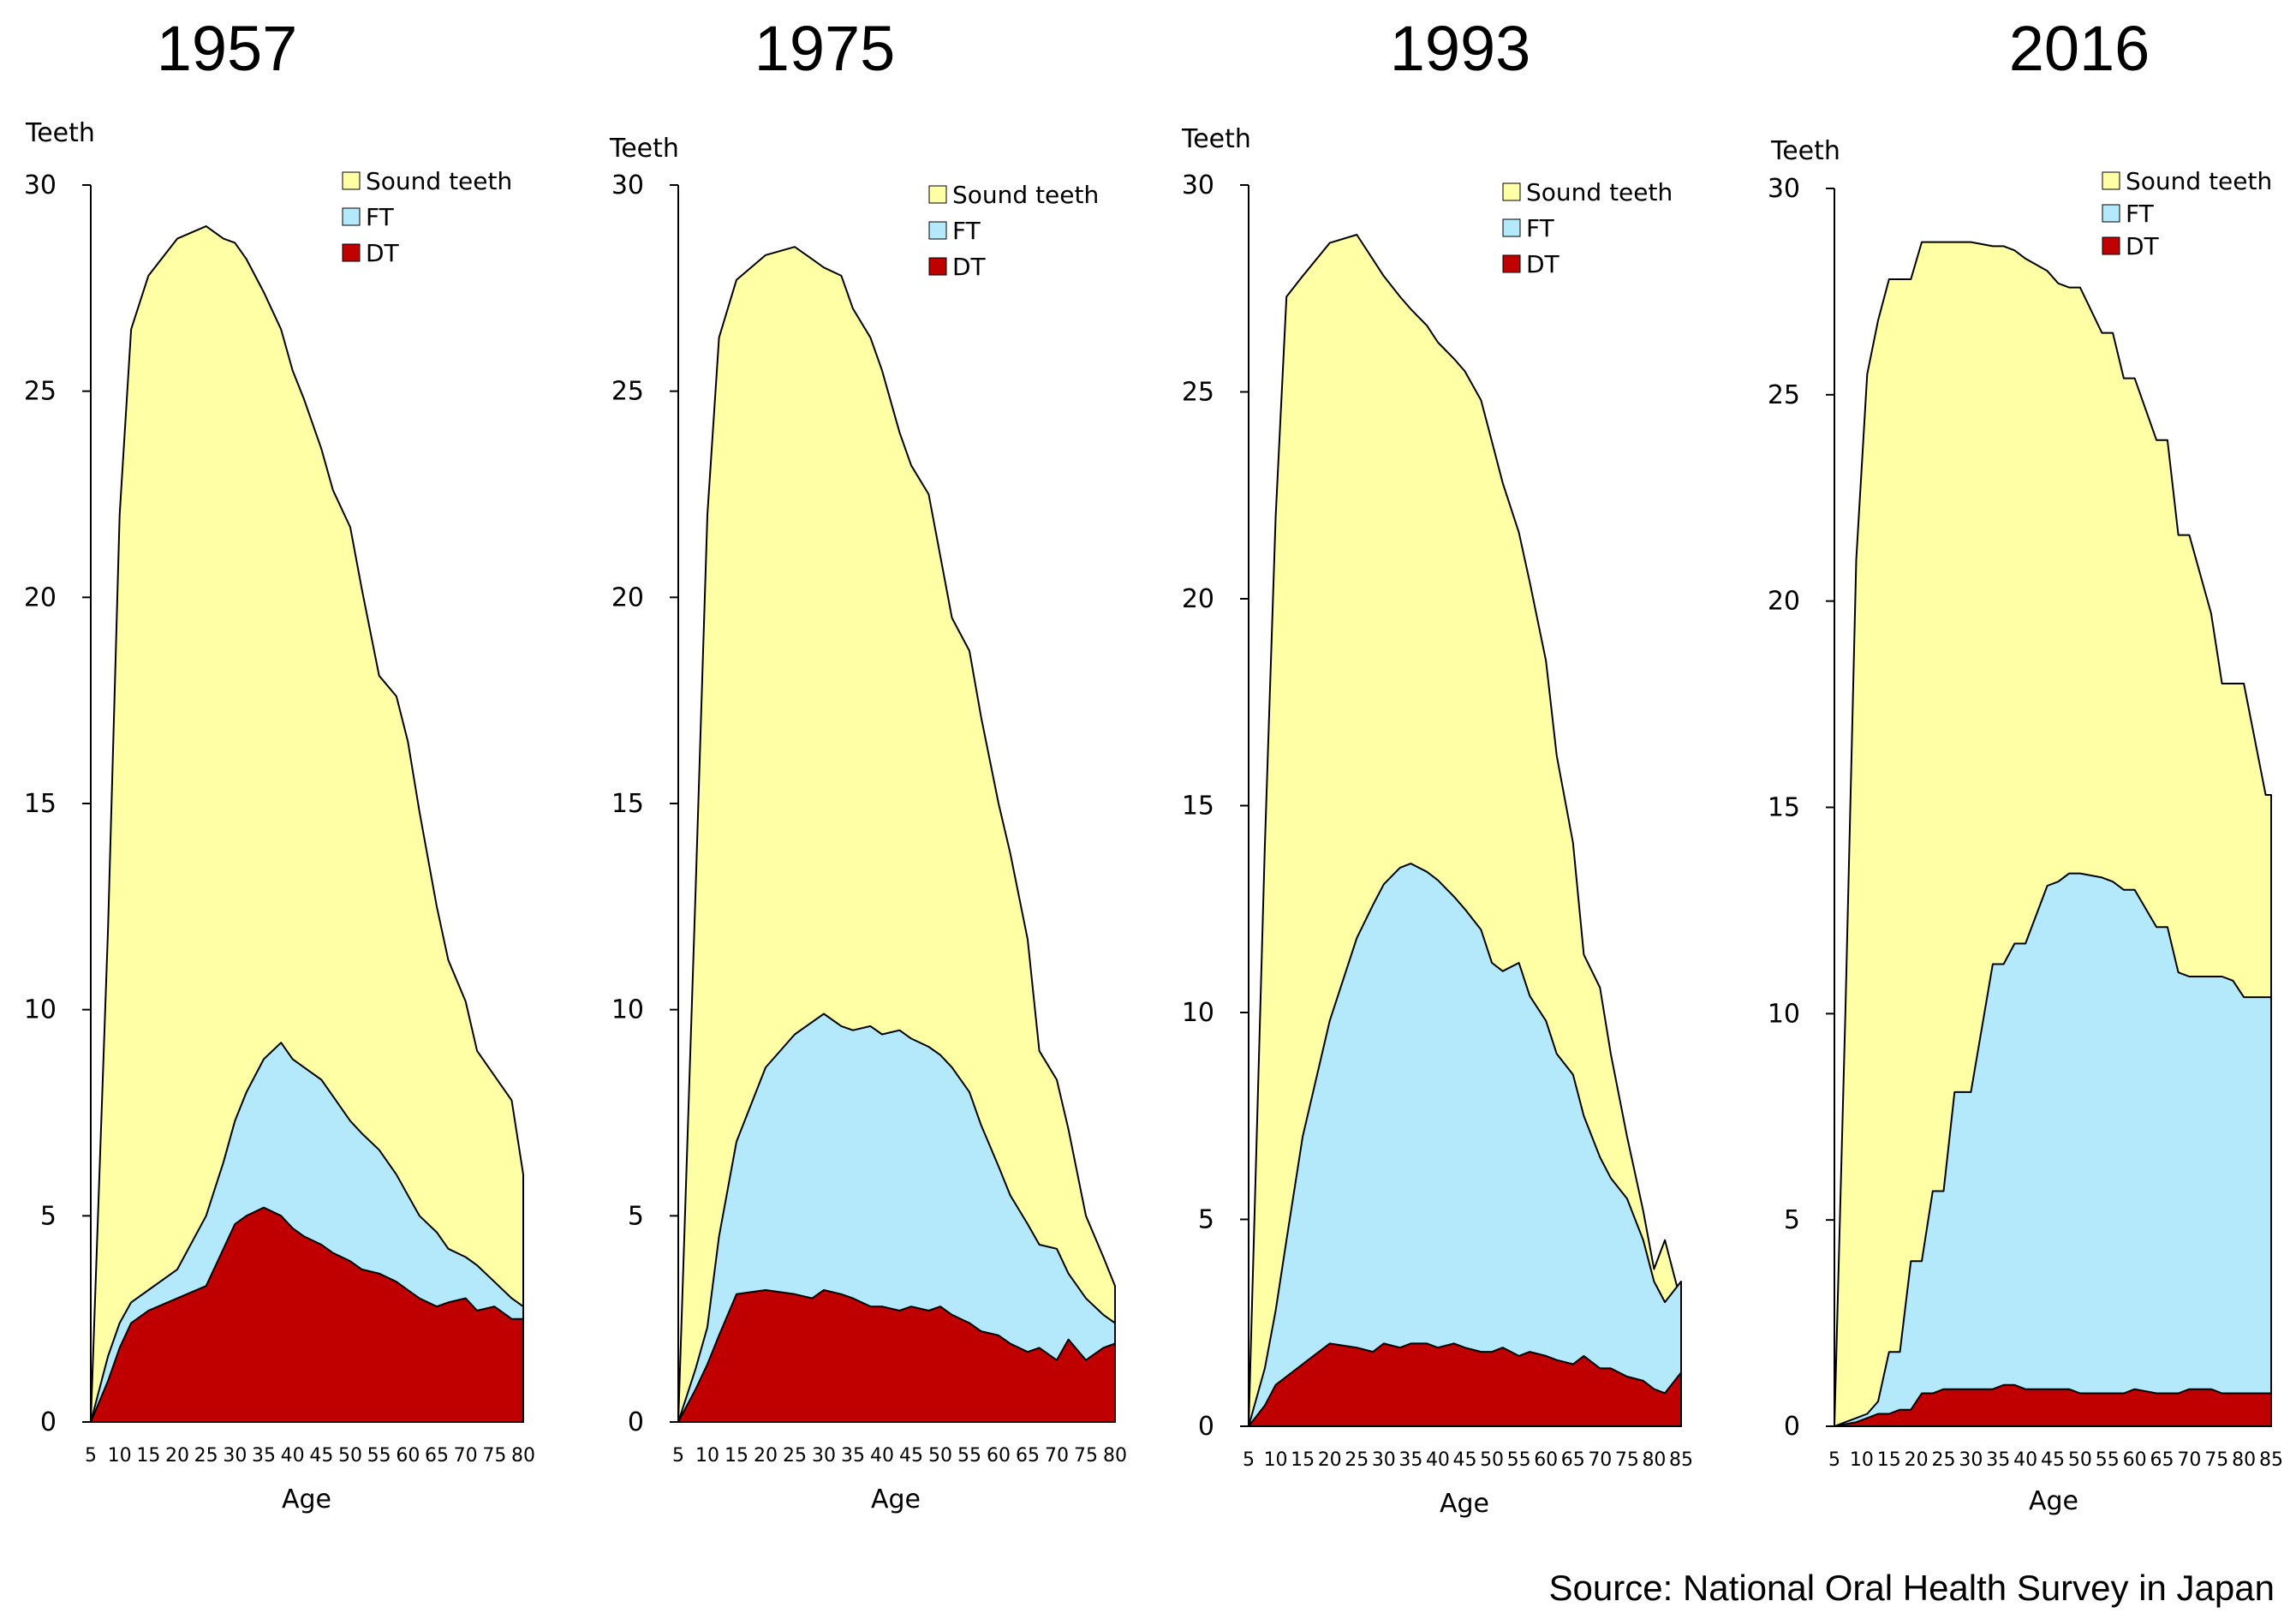 This screenshot has width=2296, height=1619. Describe the element at coordinates (1681, 1460) in the screenshot. I see `x-tick-label: 85` at that location.